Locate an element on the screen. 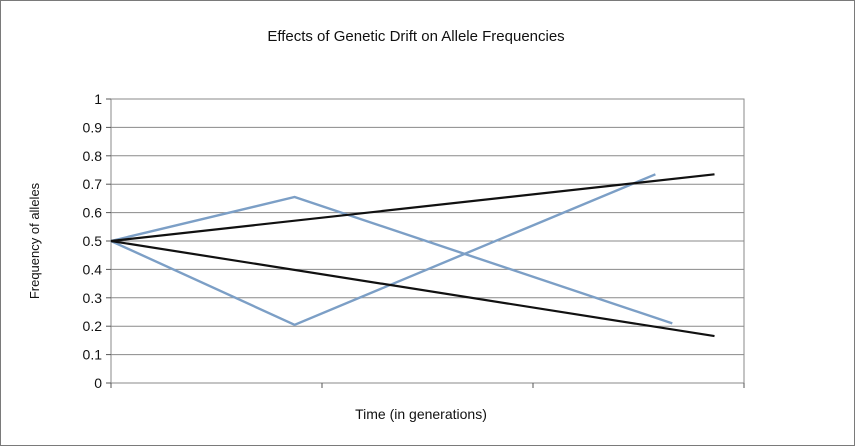 The image size is (855, 447). y-axis-ticks: 0 0.1 0.2 0.3 0.4 0.5 0.6 0.7 0.8 0.9 1 is located at coordinates (97, 241).